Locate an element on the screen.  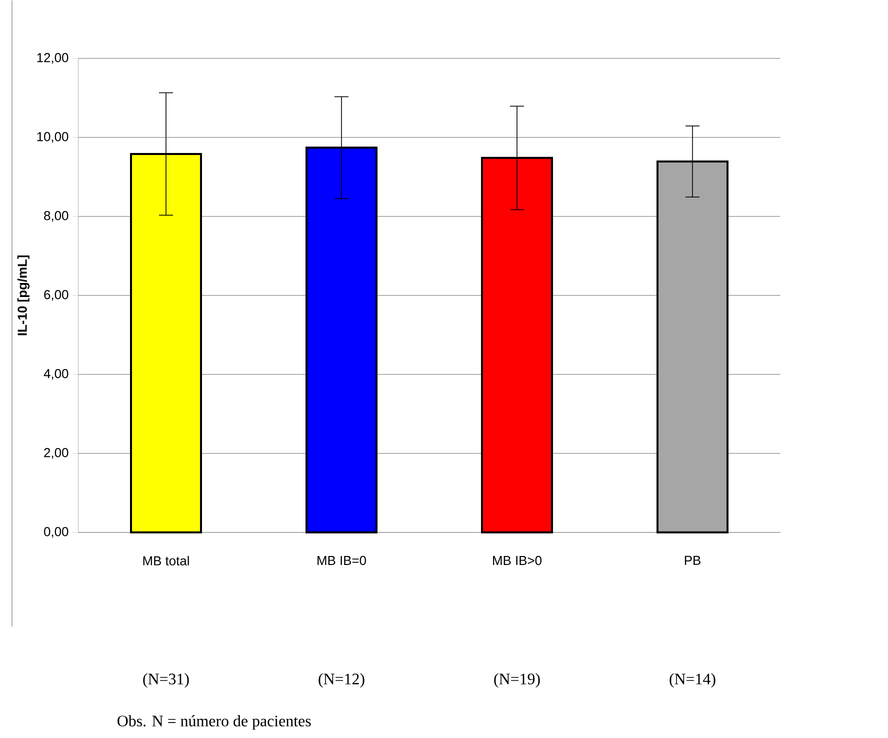
text: (N=31) is located at coordinates (166, 680).